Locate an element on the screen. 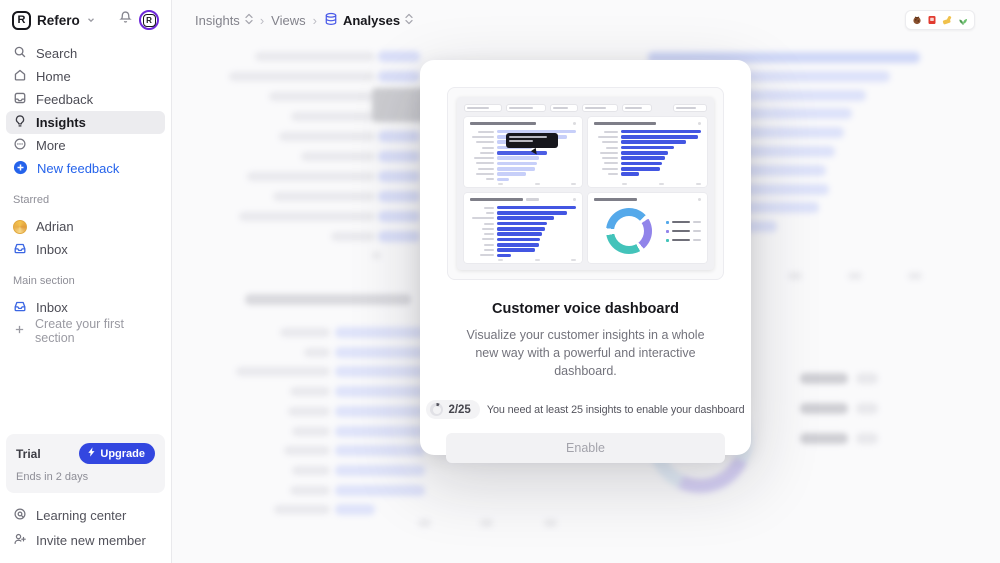 Image resolution: width=1000 pixels, height=563 pixels. sidebar-item-feedback: Feedback is located at coordinates (85, 99).